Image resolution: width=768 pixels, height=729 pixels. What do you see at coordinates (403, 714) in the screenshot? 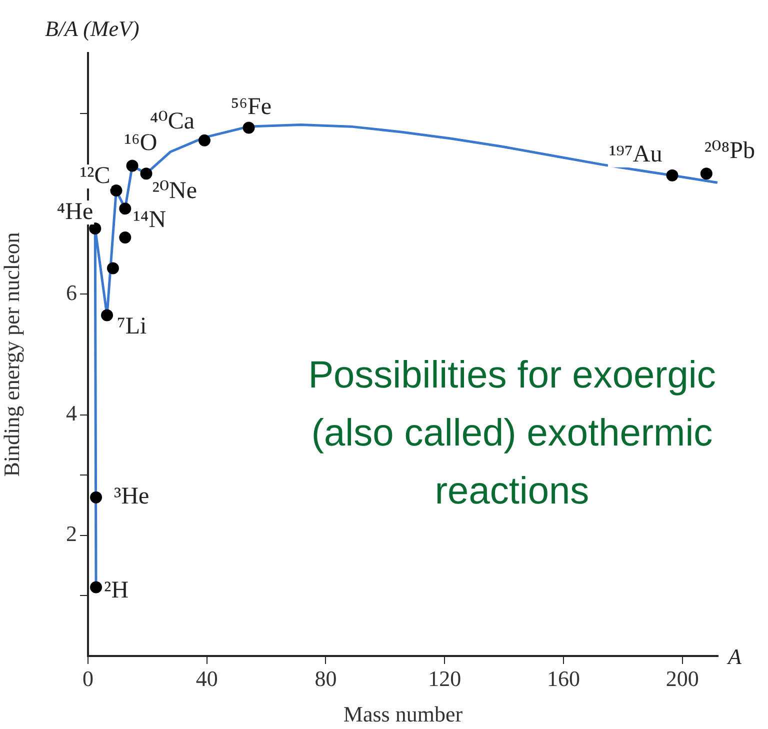
I see `x-axis-title: Mass number` at bounding box center [403, 714].